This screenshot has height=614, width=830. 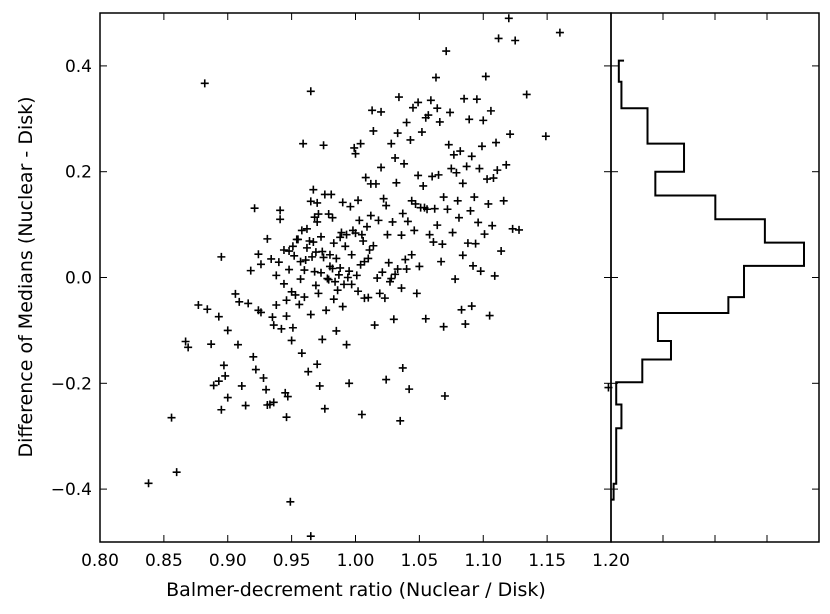 I want to click on x-tick-label: 1.10, so click(x=483, y=561).